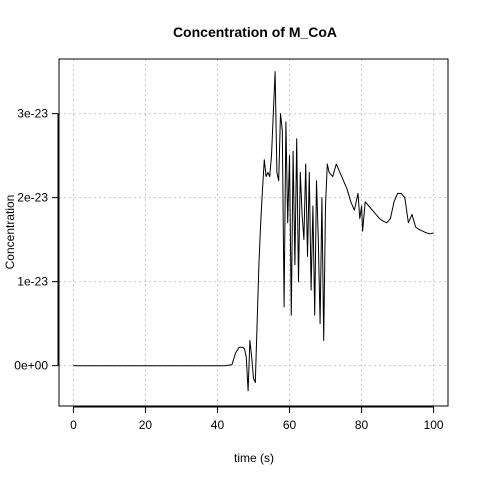  I want to click on x-tick-label: 100, so click(434, 425).